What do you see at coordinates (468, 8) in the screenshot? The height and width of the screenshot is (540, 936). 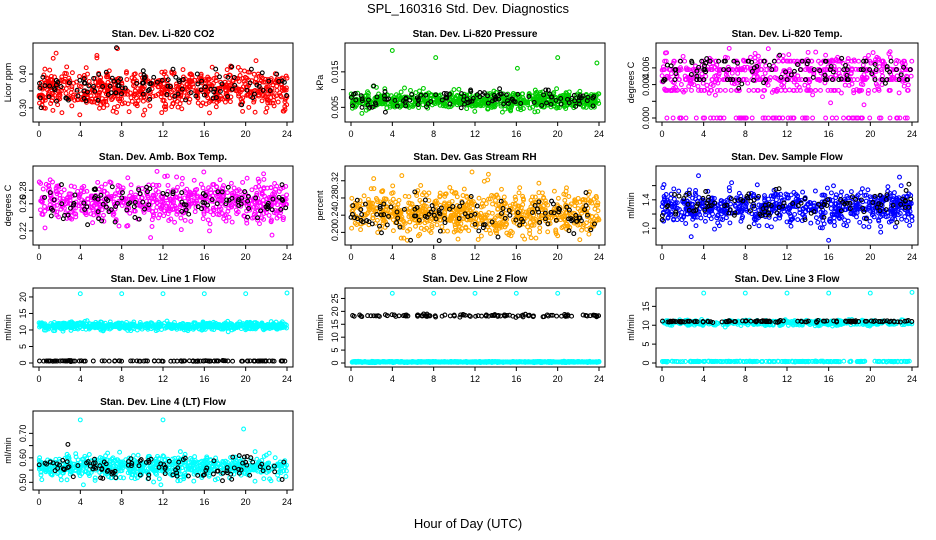 I see `figure-title: SPL_160316 Std. Dev. Diagnostics` at bounding box center [468, 8].